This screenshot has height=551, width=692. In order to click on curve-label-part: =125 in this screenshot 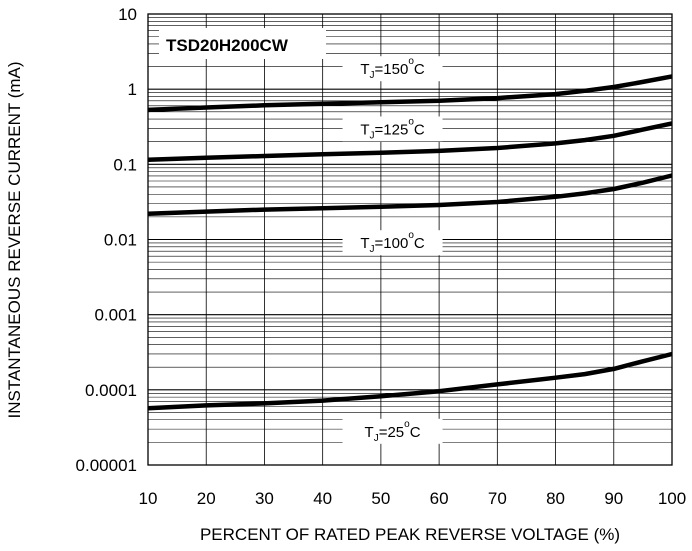, I will do `click(392, 129)`.